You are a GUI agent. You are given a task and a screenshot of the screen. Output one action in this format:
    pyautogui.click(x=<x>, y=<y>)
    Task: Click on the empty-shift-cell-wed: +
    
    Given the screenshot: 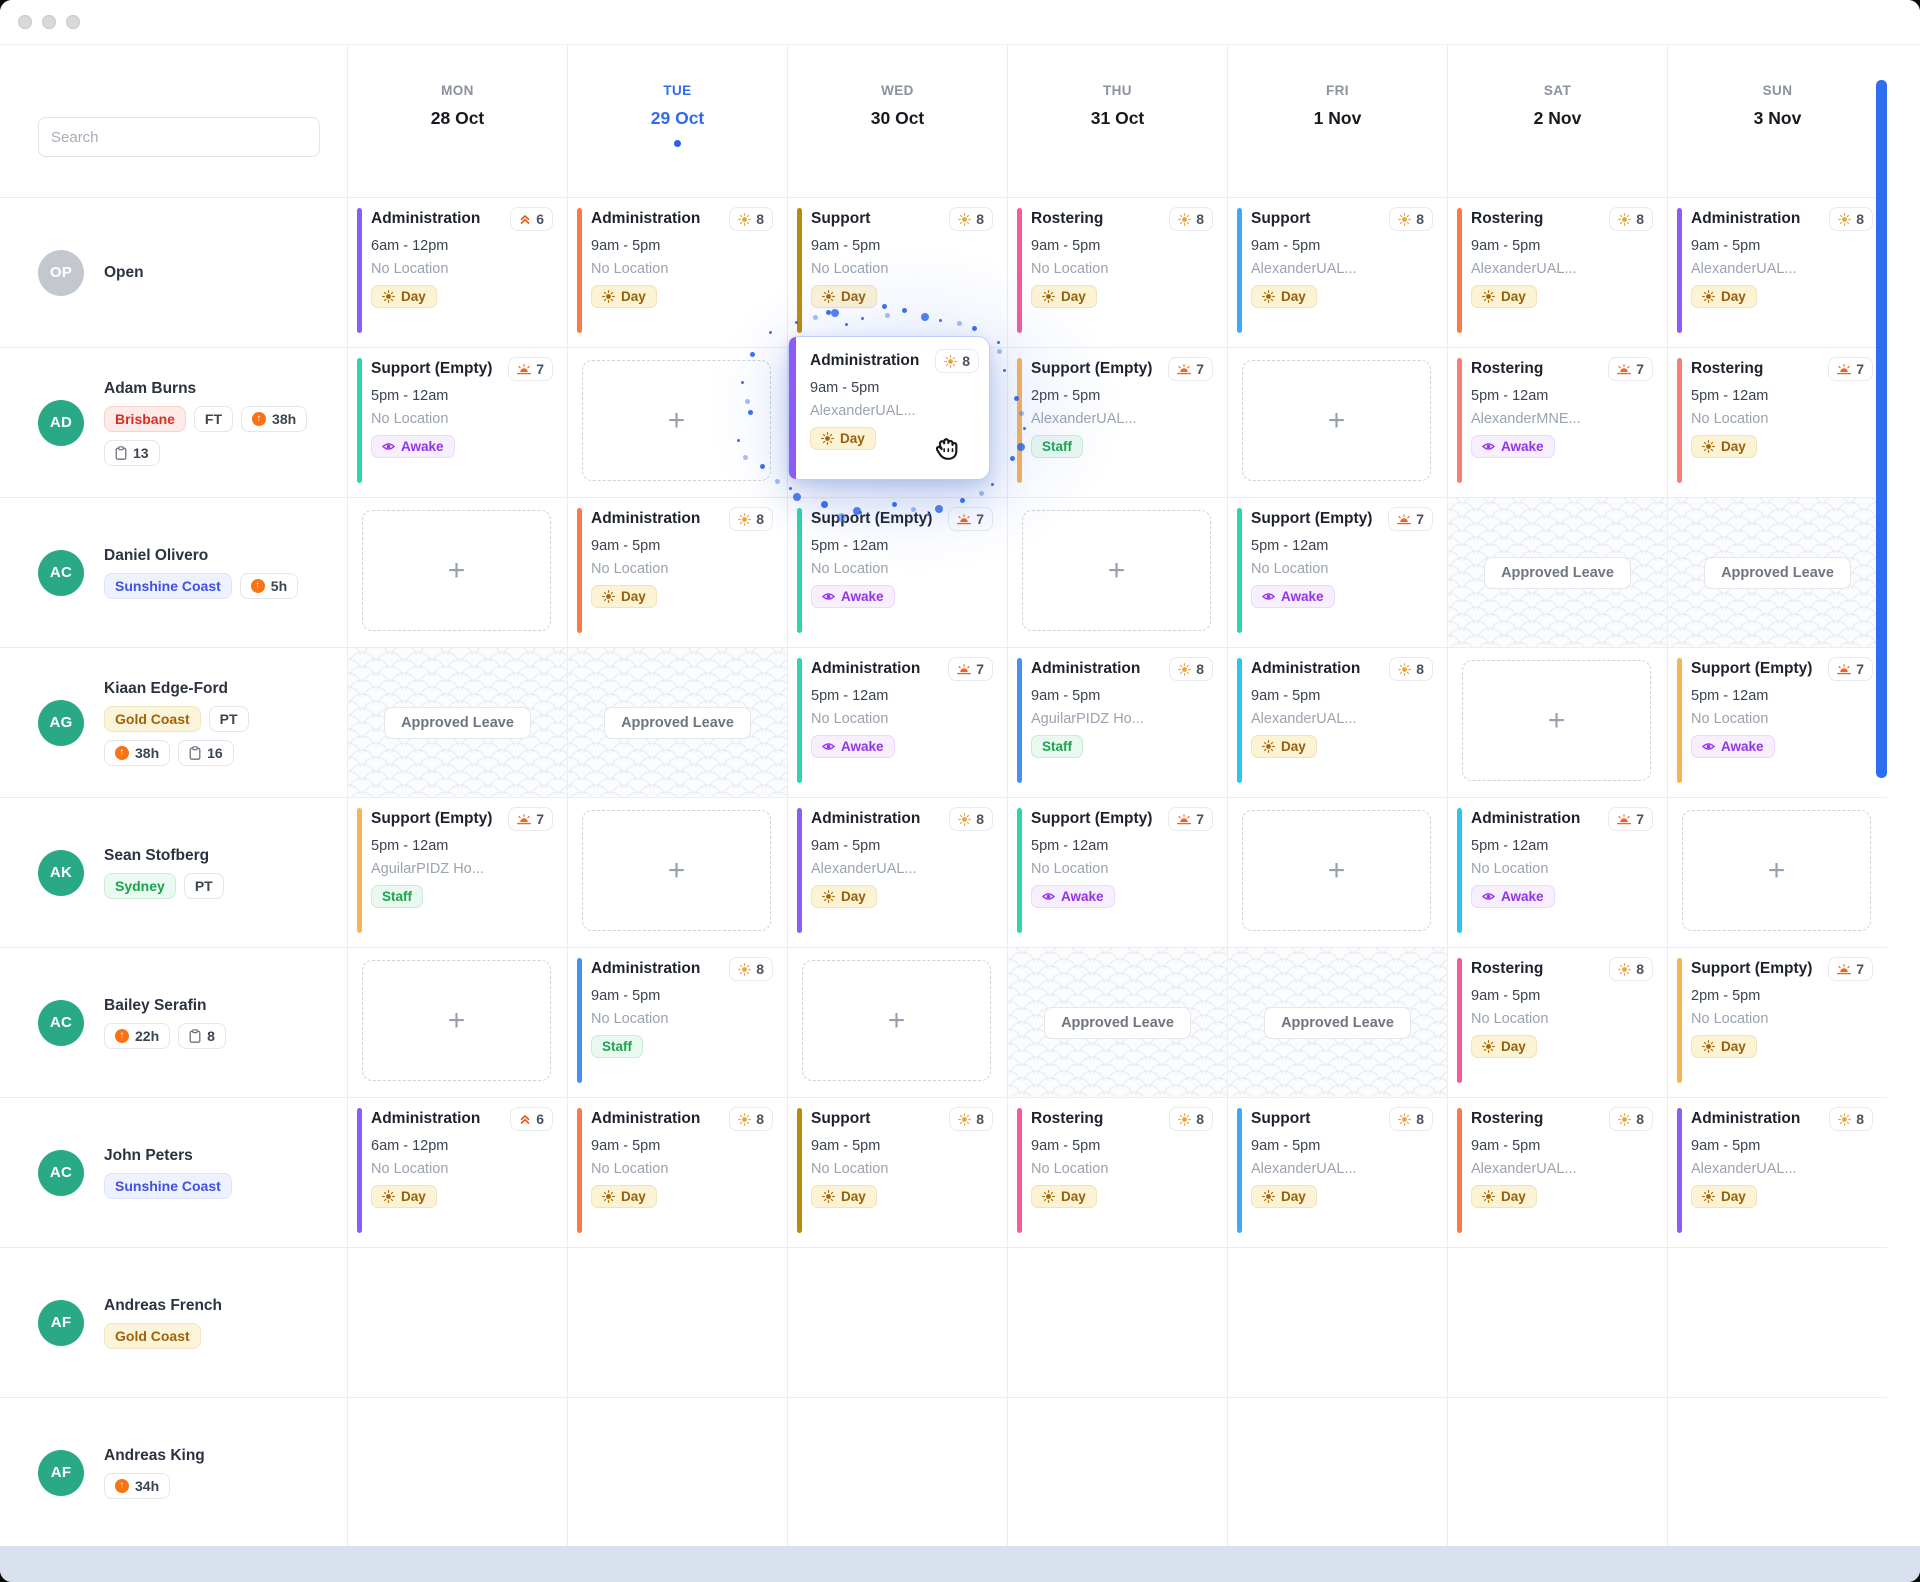 What is the action you would take?
    pyautogui.click(x=897, y=1022)
    